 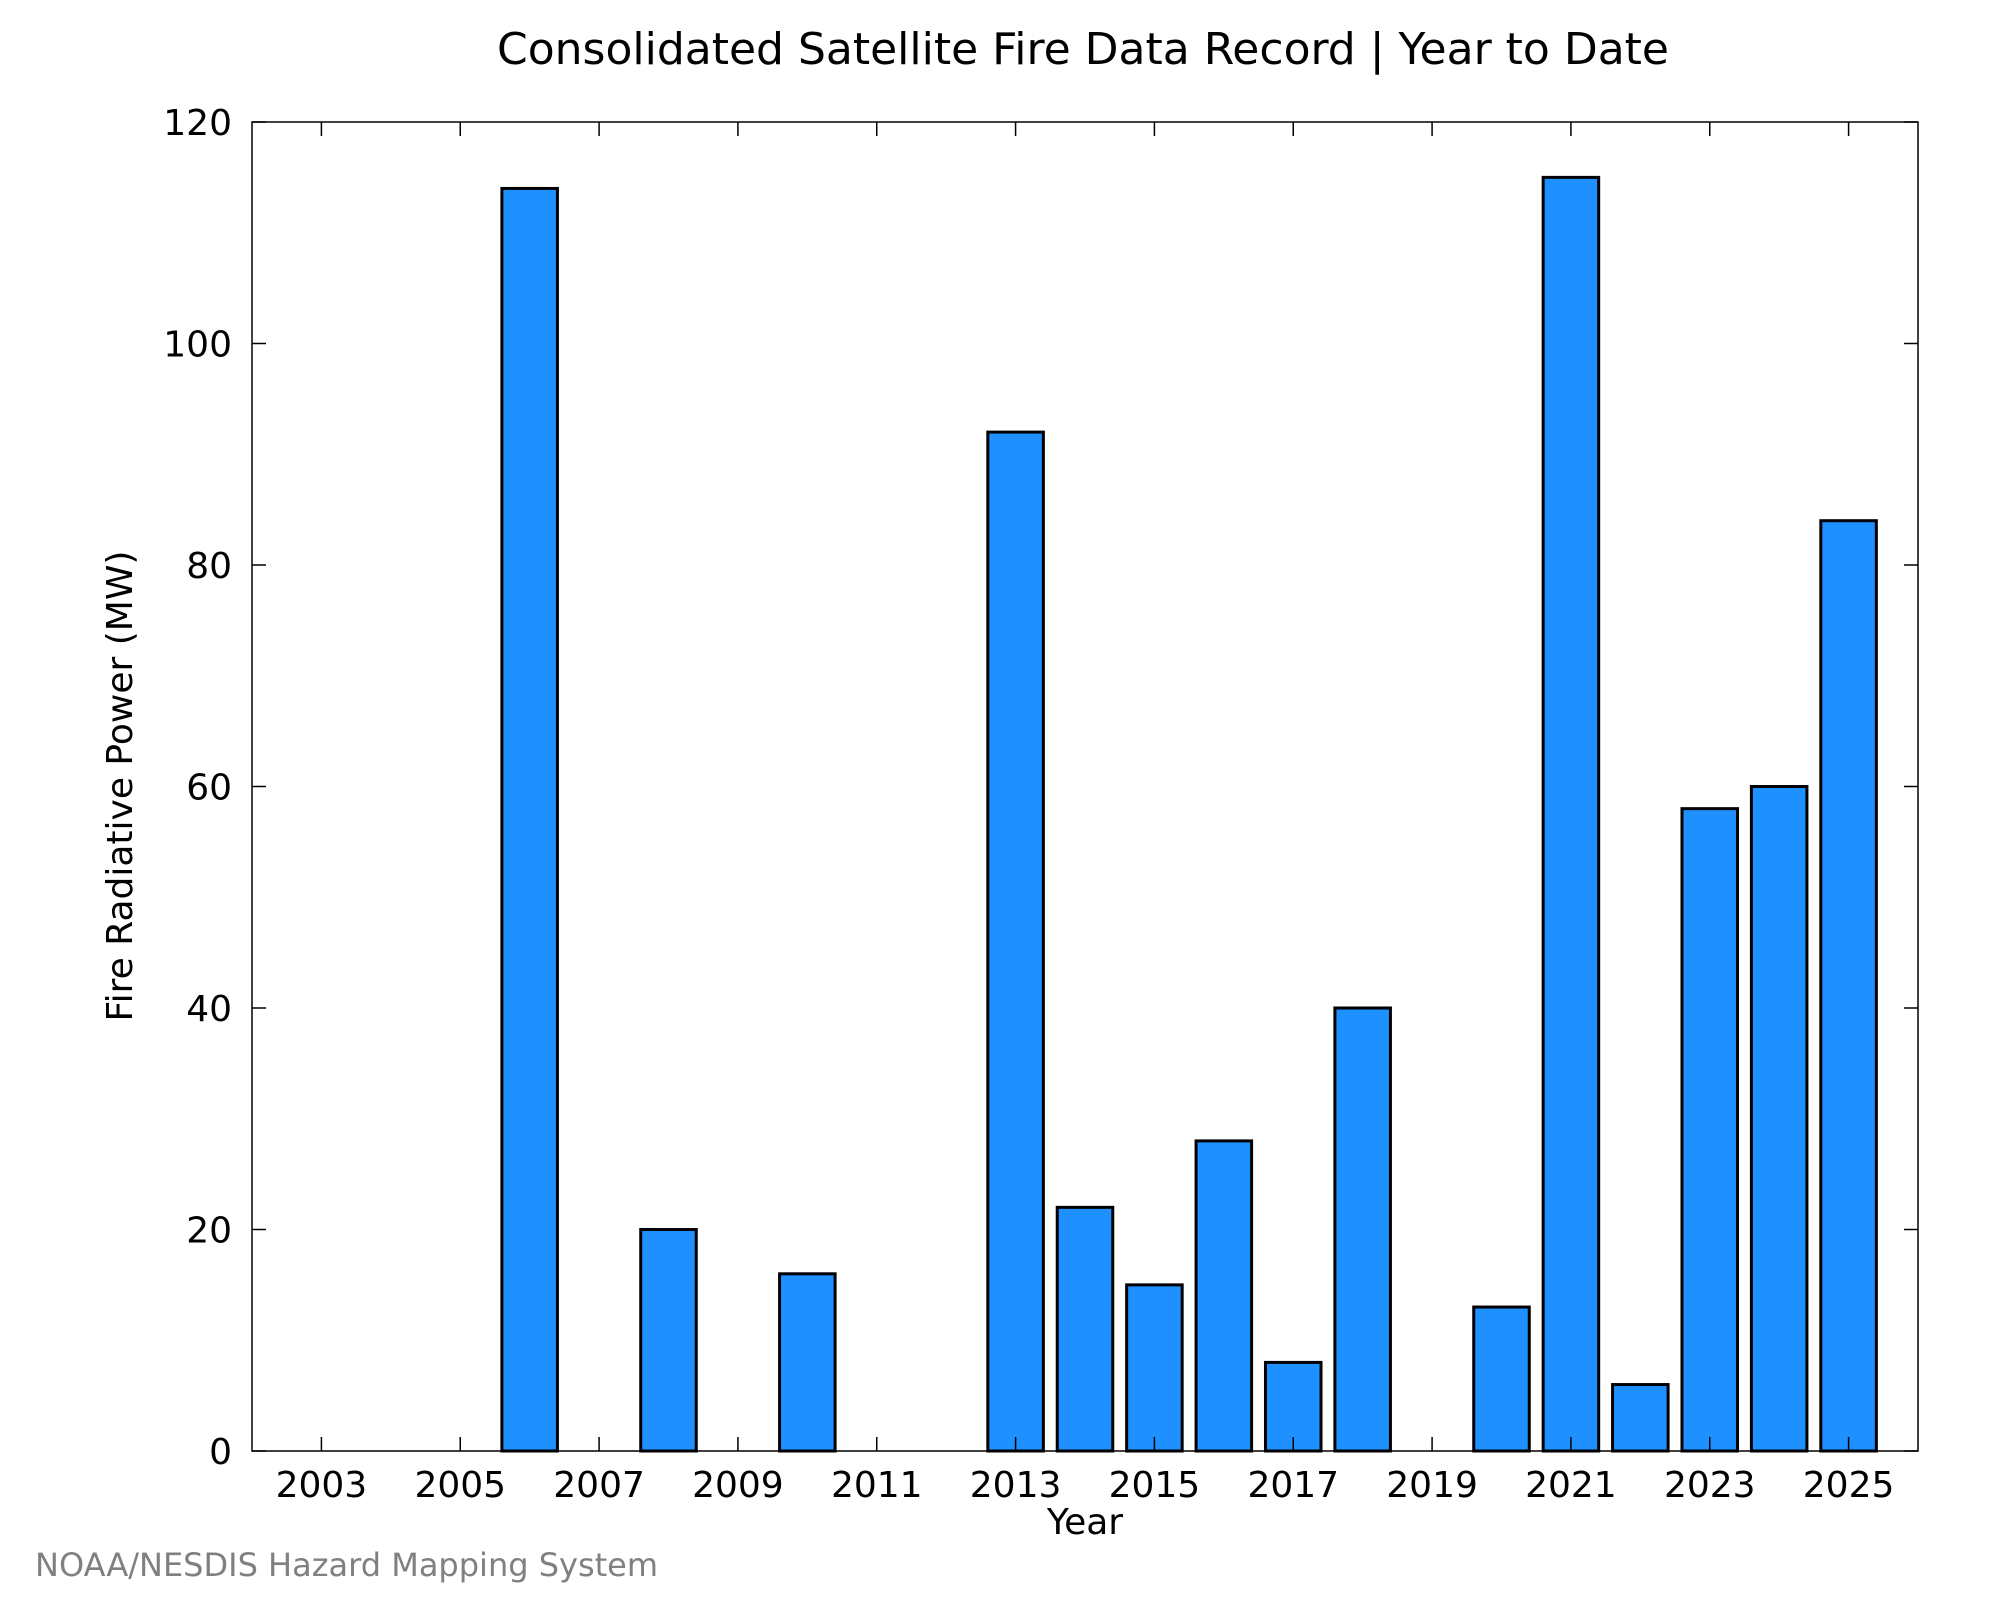 What do you see at coordinates (346, 1565) in the screenshot?
I see `credit-text: NOAA/NESDIS Hazard Mapping System` at bounding box center [346, 1565].